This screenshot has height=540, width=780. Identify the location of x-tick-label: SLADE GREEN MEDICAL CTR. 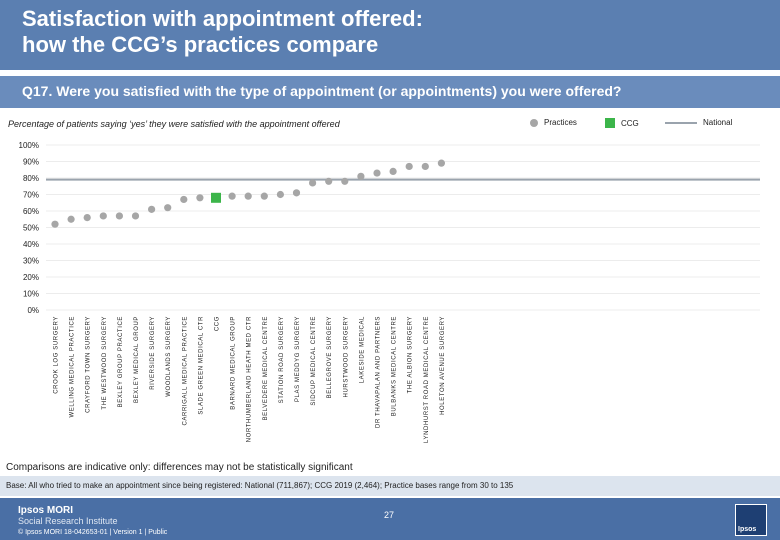
(201, 365).